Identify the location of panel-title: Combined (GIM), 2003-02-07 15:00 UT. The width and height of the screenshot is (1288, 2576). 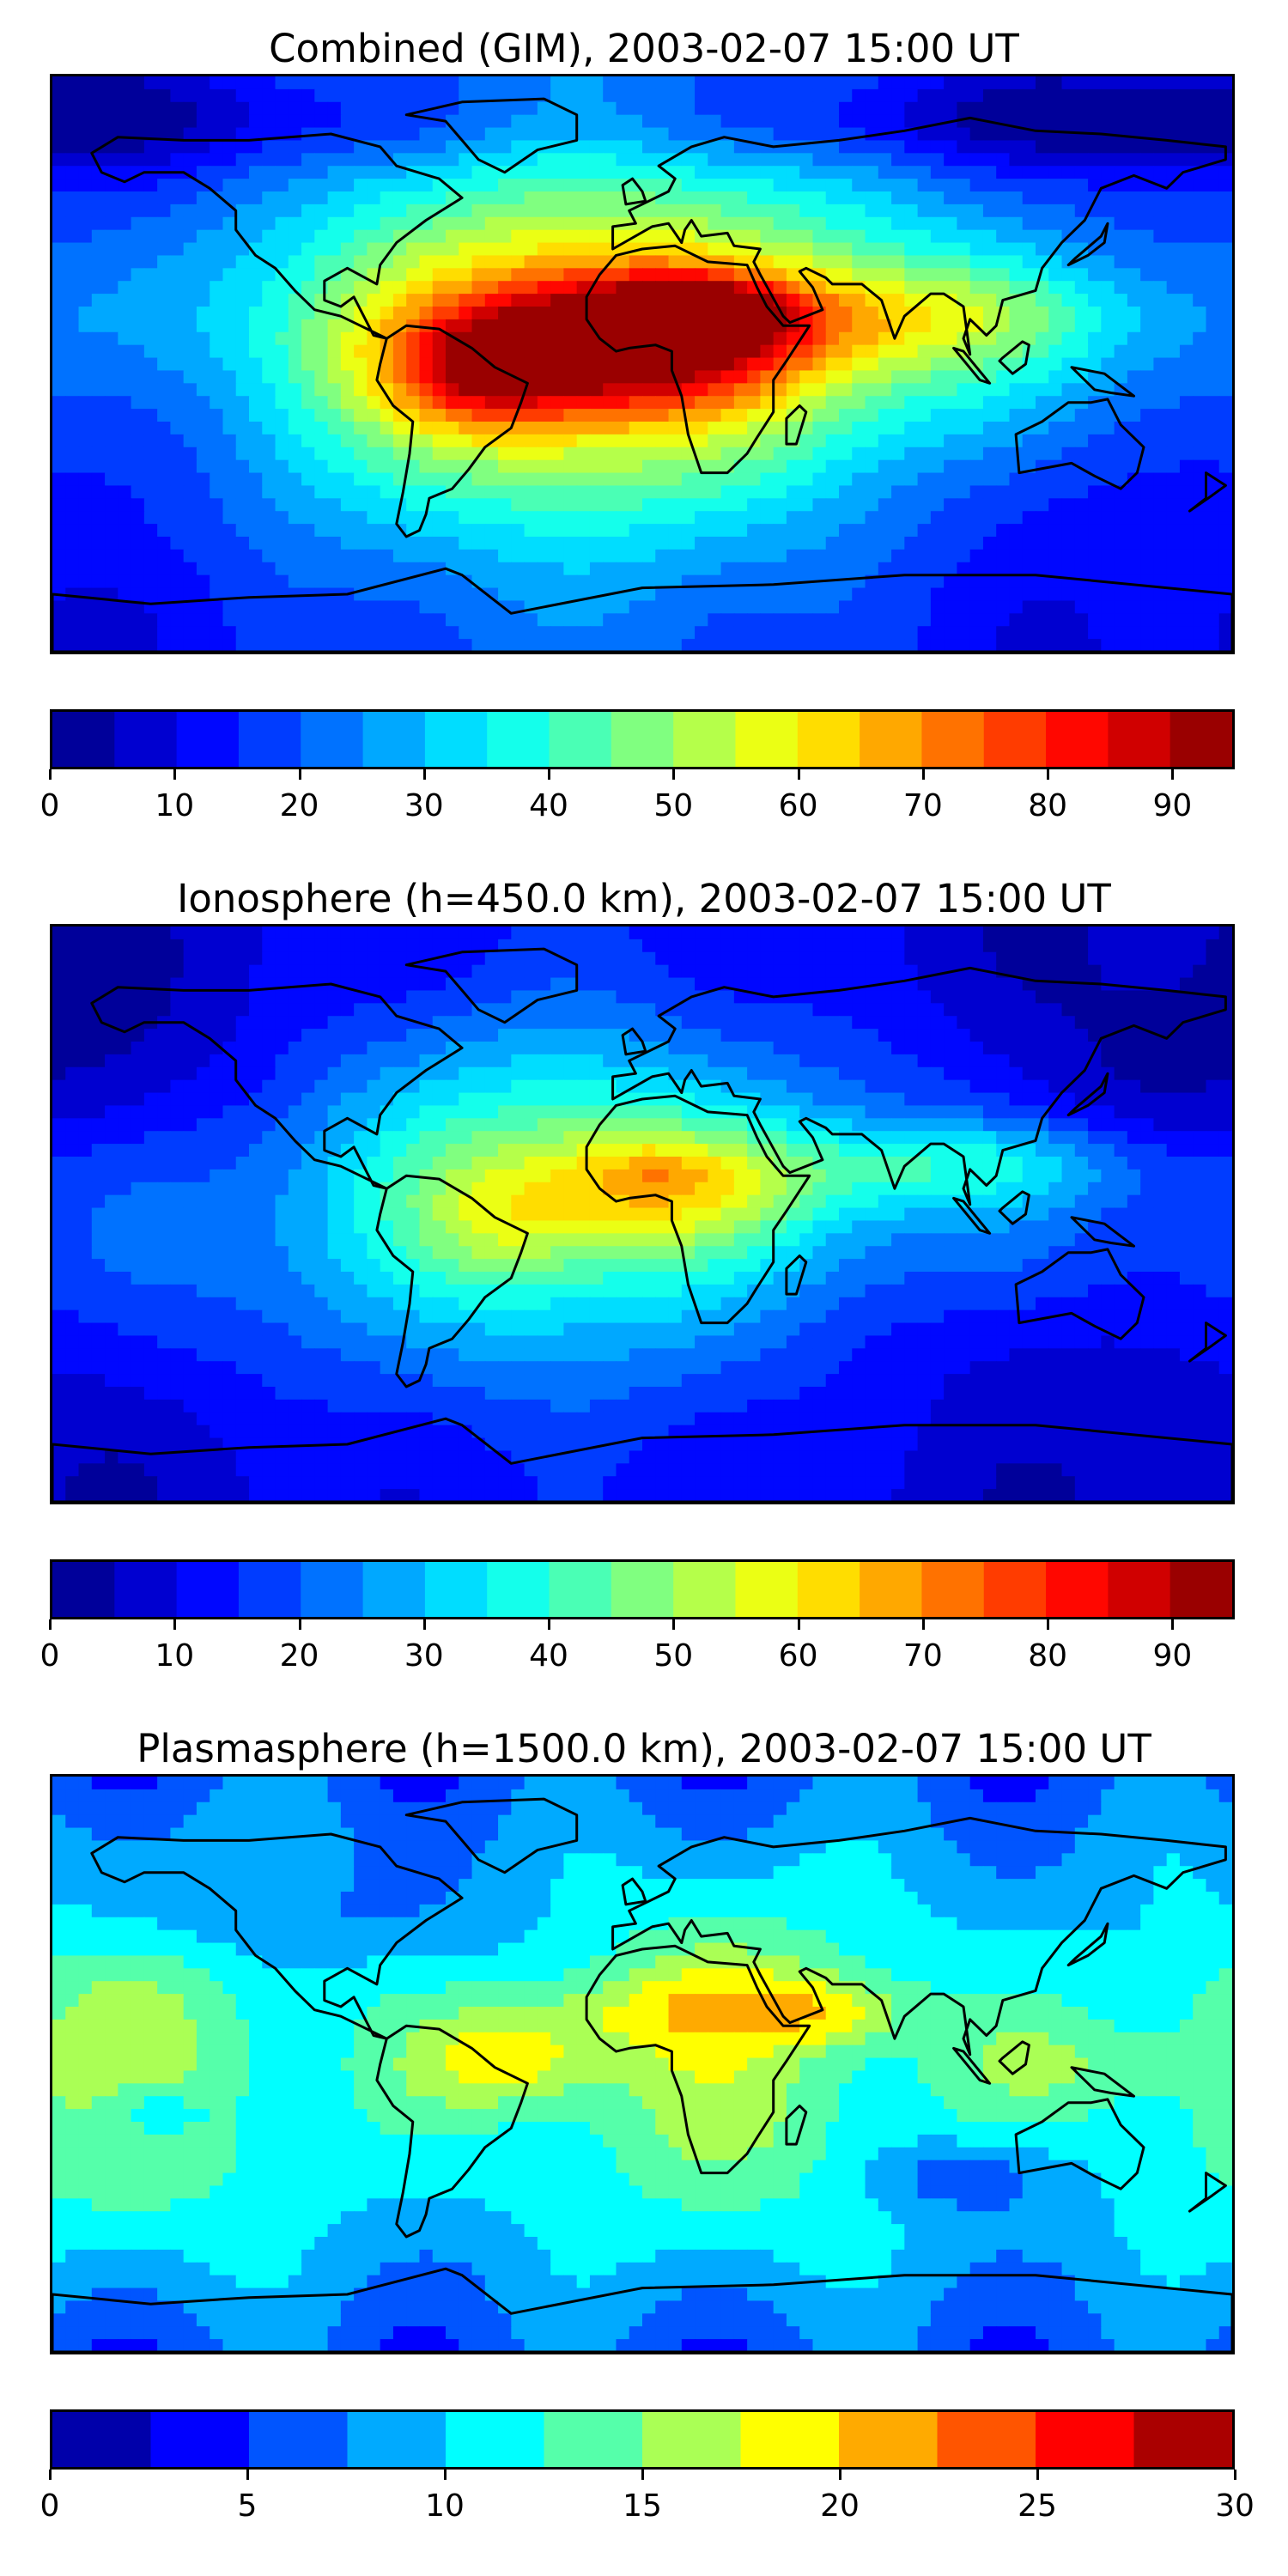
(644, 48).